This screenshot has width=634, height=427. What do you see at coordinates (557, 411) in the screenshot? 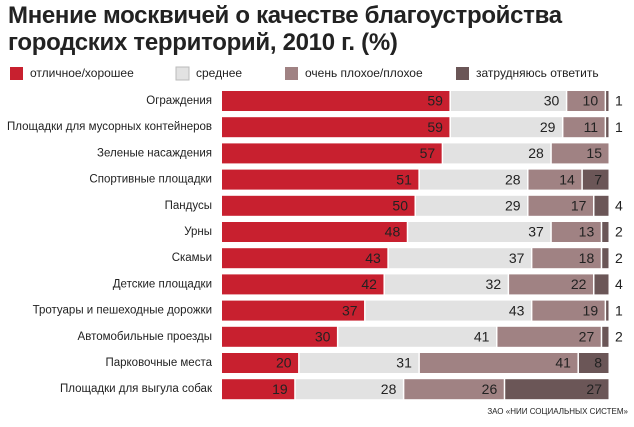
I see `source: ЗАО «НИИ СОЦИАЛЬНЫХ СИСТЕМ»` at bounding box center [557, 411].